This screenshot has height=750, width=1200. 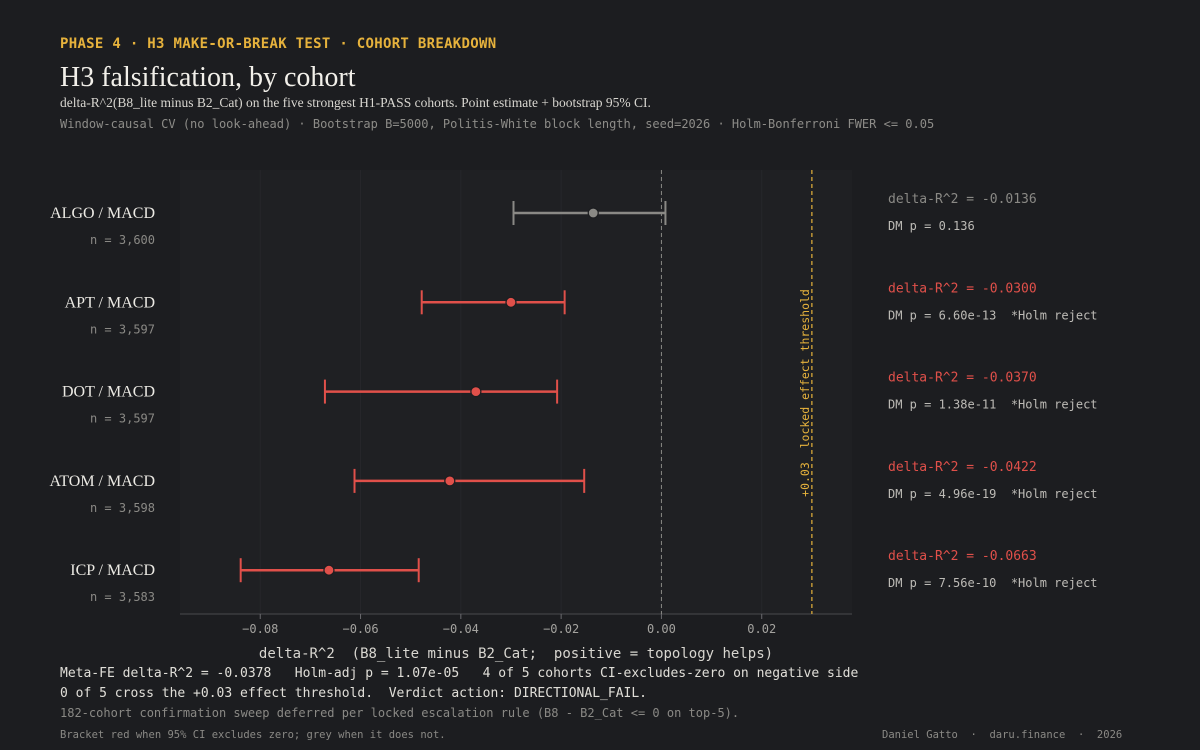 I want to click on delta-annotation: delta-R^2 = -0.0136, so click(x=962, y=199).